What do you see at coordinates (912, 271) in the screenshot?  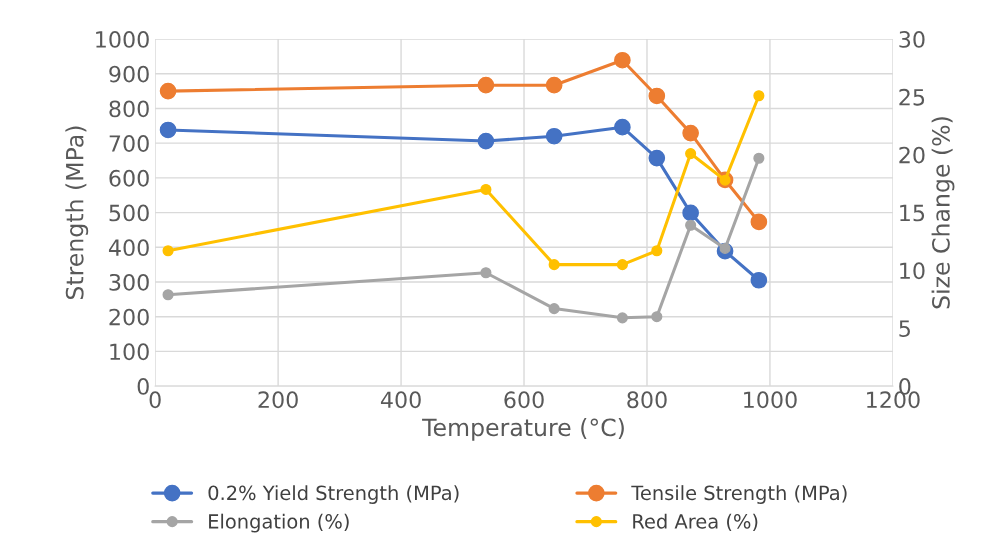 I see `y2-tick-label: 10` at bounding box center [912, 271].